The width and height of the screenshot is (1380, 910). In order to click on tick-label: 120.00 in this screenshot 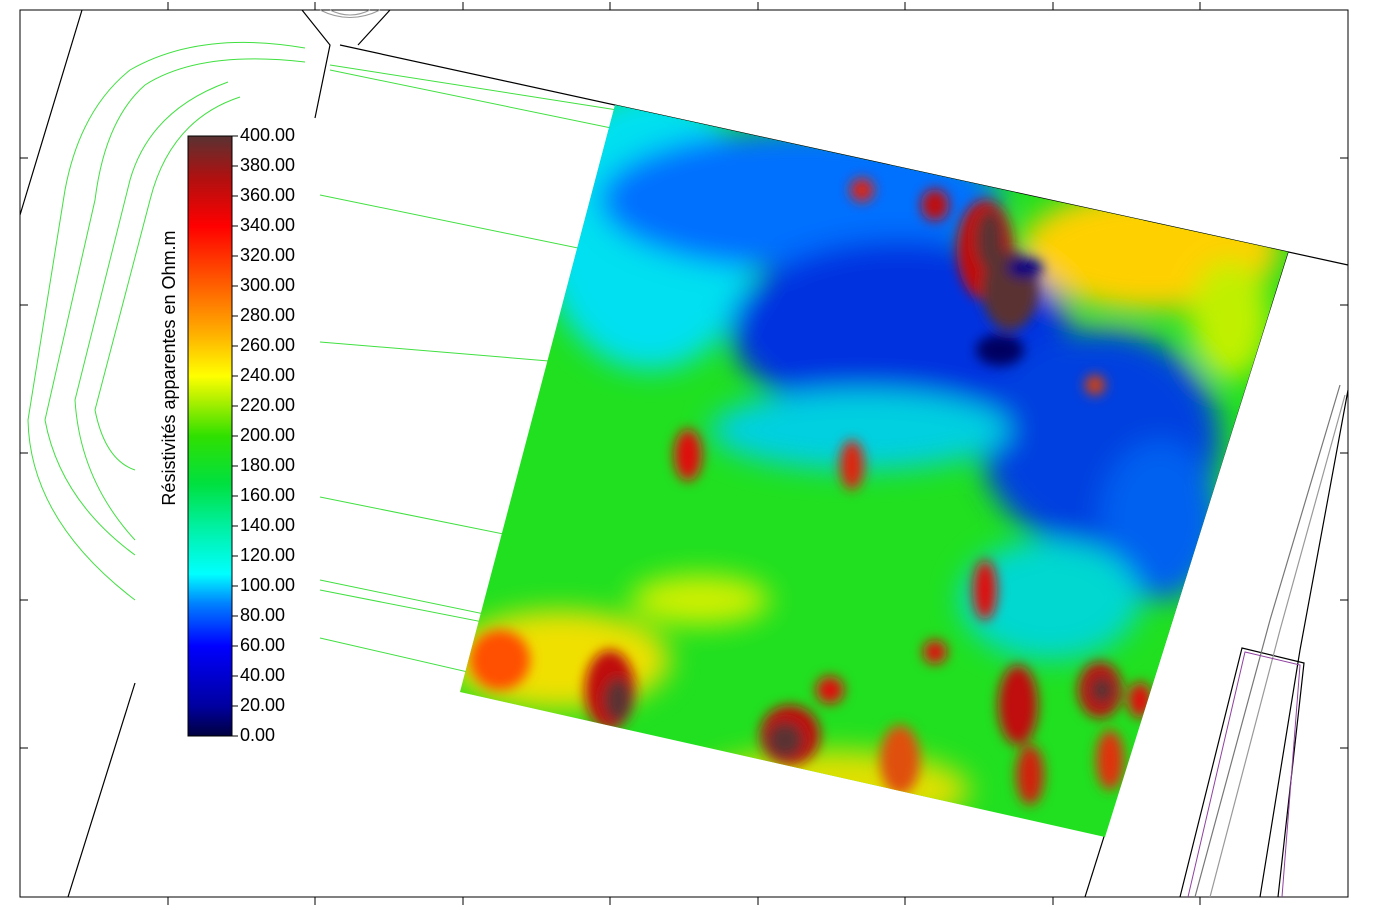, I will do `click(267, 555)`.